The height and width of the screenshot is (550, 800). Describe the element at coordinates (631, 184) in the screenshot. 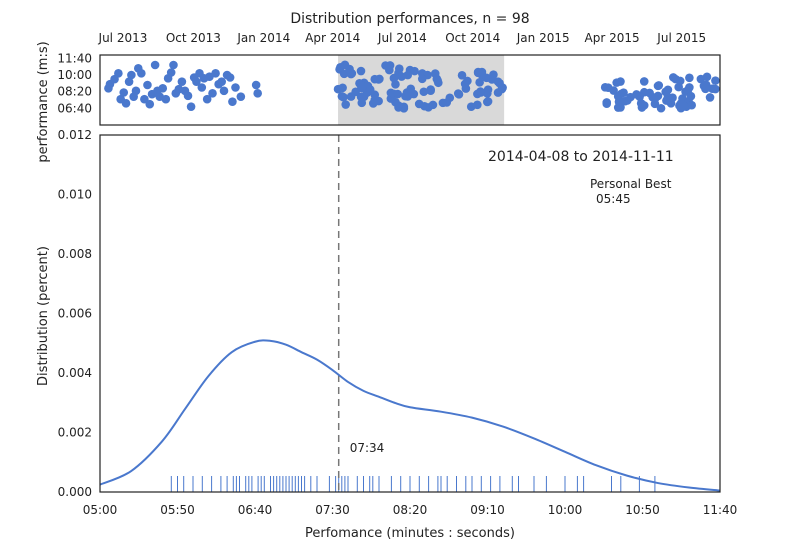

I see `personal-best-label: Personal Best` at that location.